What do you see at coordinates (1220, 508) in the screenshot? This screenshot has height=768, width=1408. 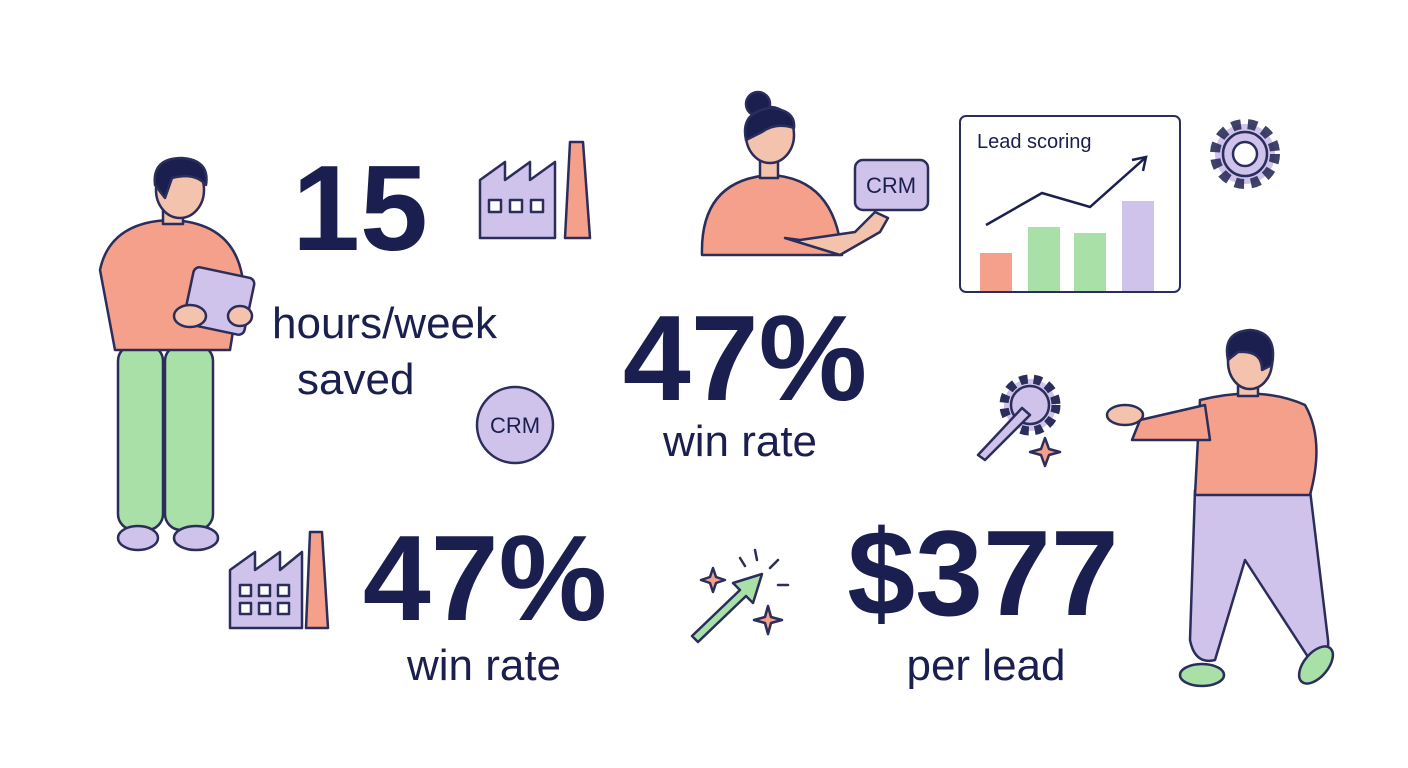 I see `person-right` at bounding box center [1220, 508].